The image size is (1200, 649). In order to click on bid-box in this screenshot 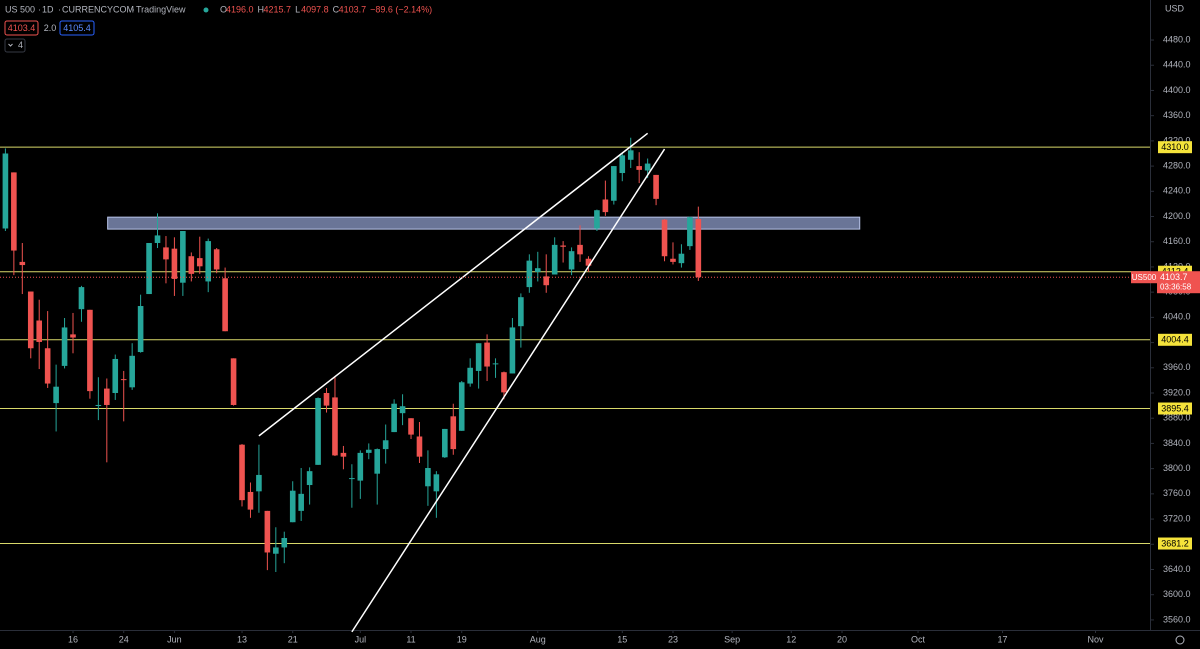, I will do `click(21, 28)`.